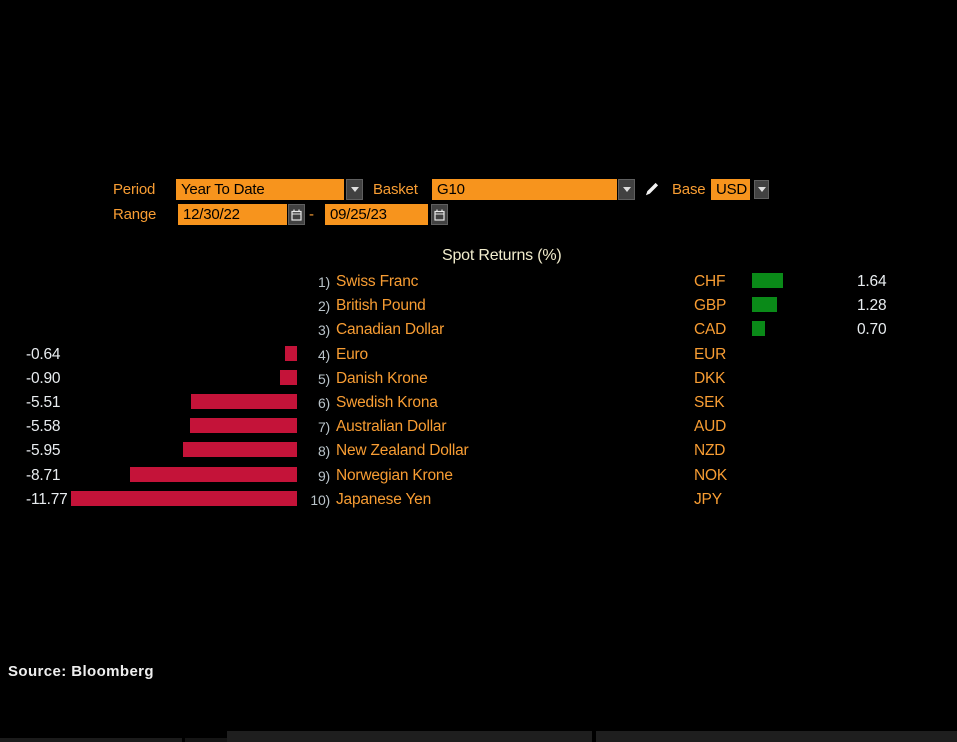 Image resolution: width=957 pixels, height=742 pixels. What do you see at coordinates (323, 427) in the screenshot?
I see `row-rank: 7)` at bounding box center [323, 427].